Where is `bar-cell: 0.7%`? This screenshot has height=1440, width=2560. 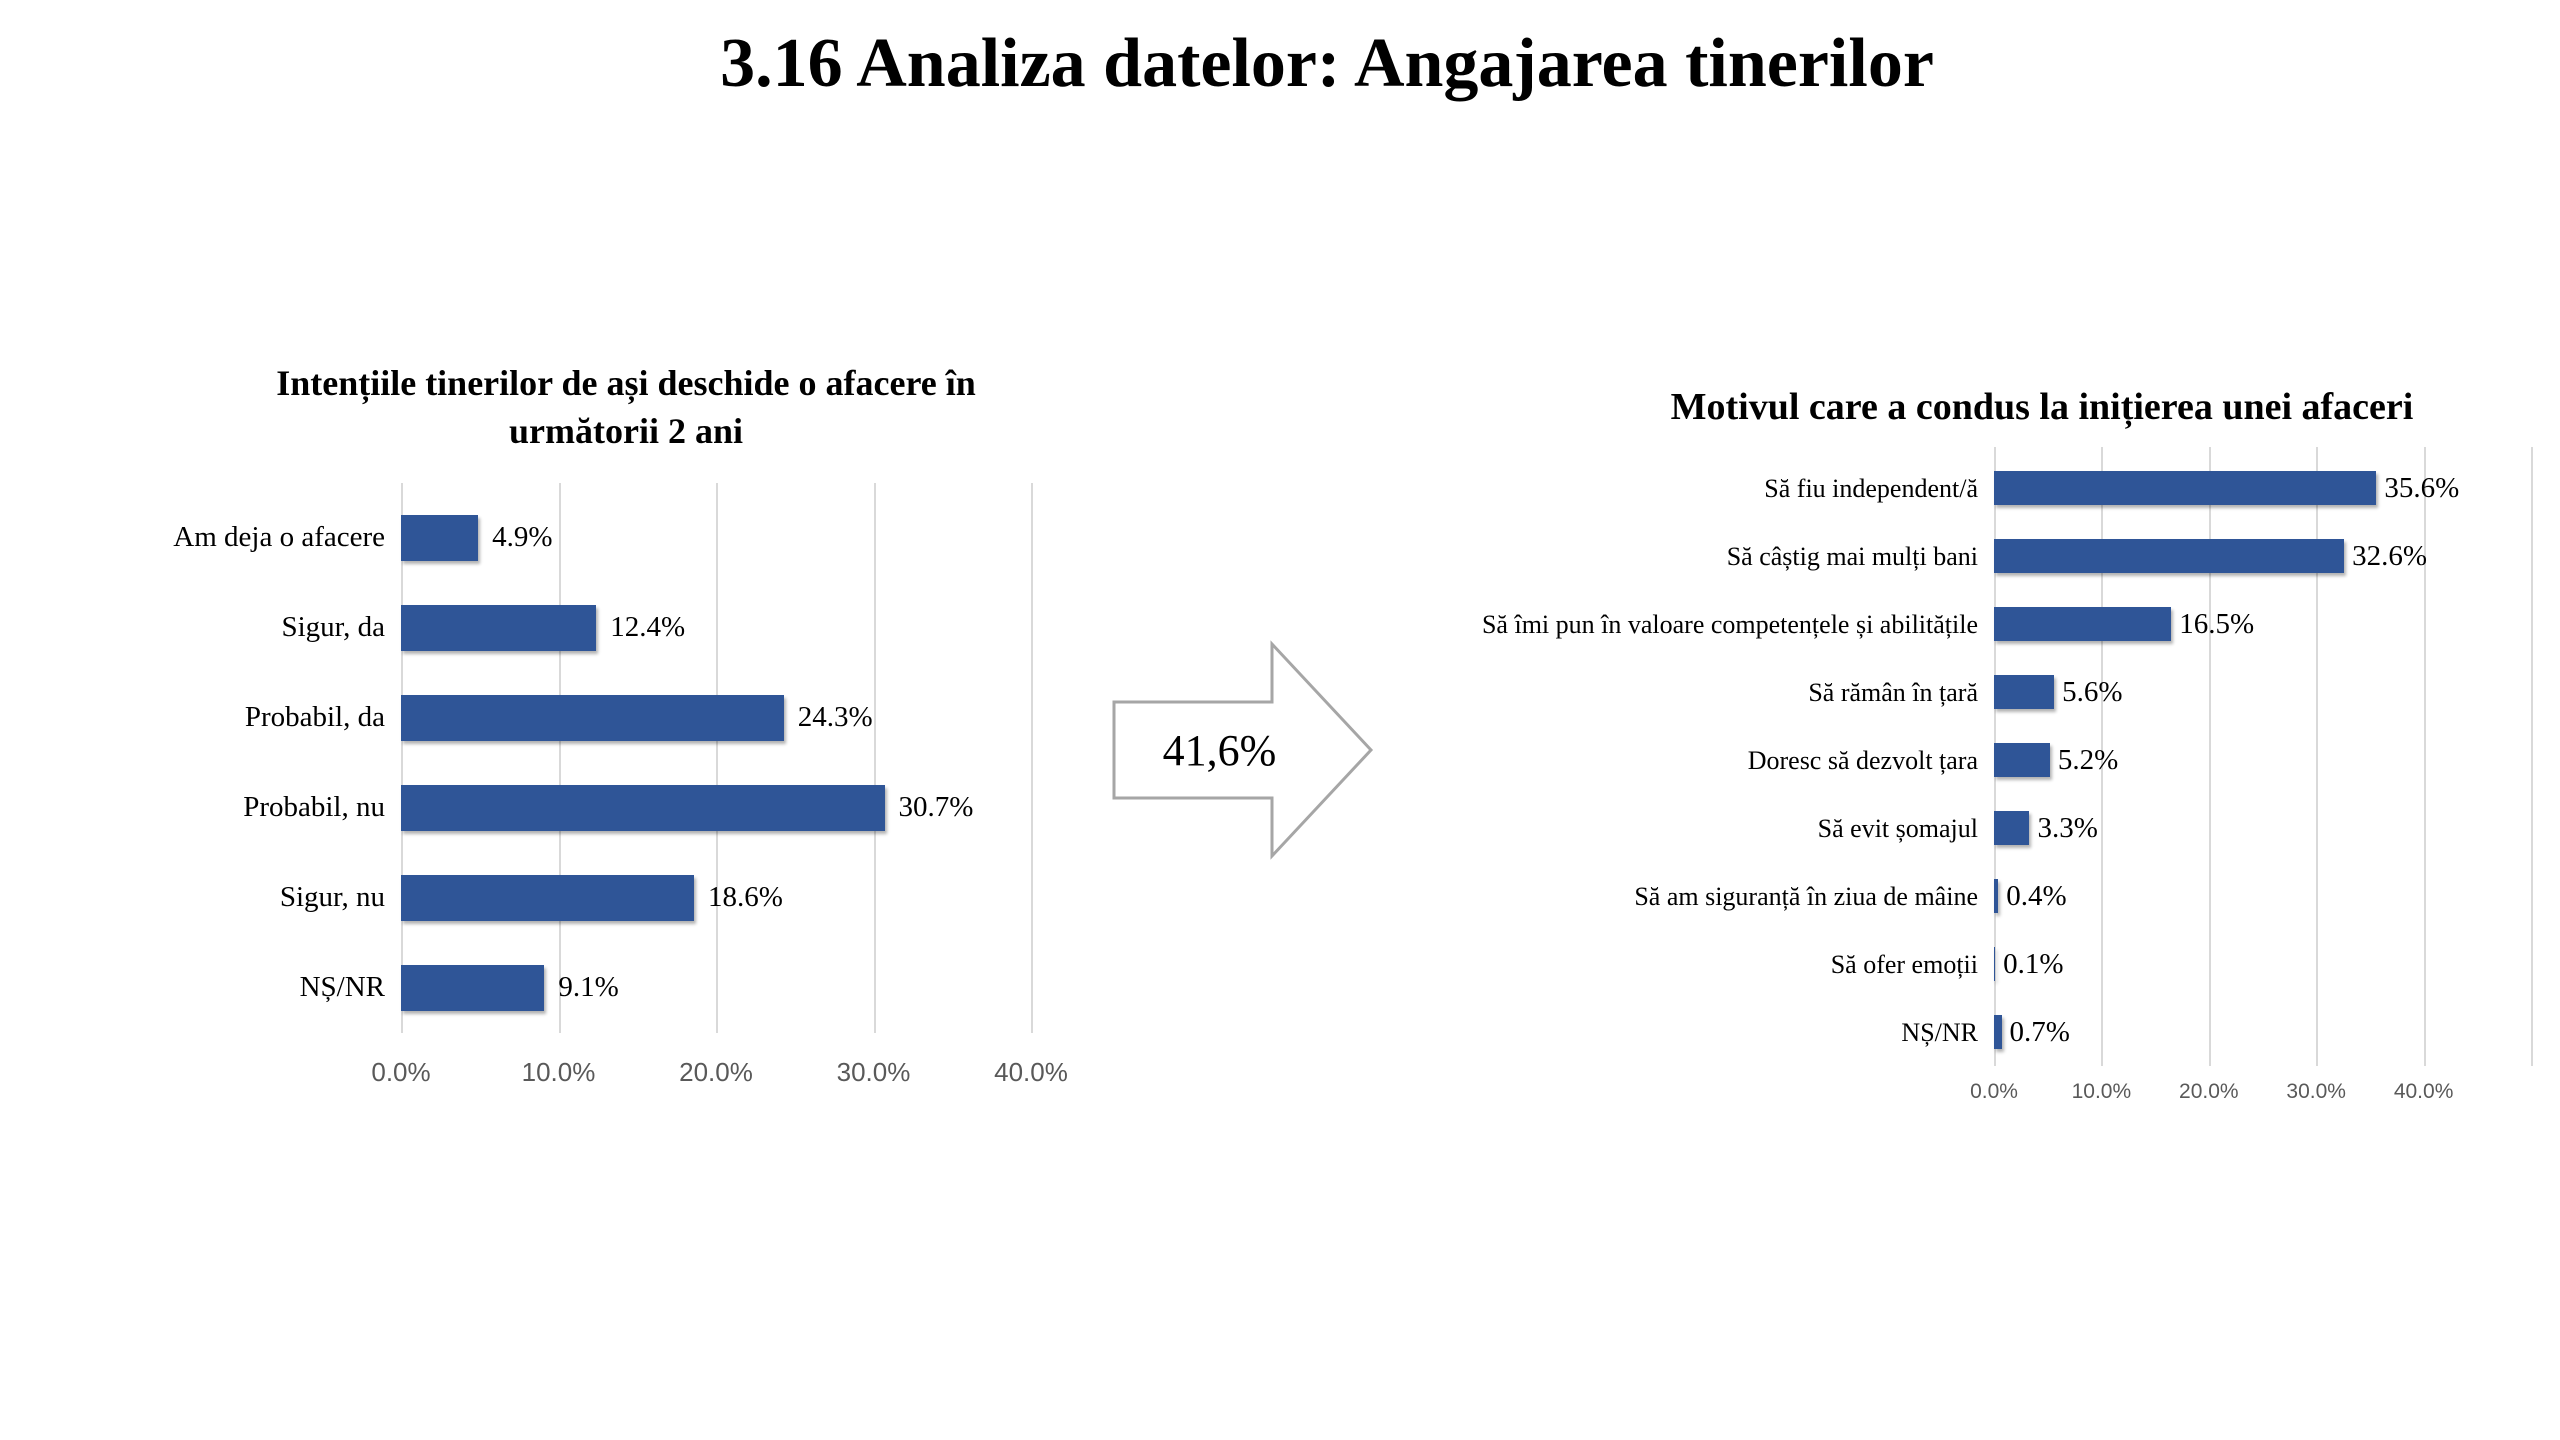 bar-cell: 0.7% is located at coordinates (2272, 1032).